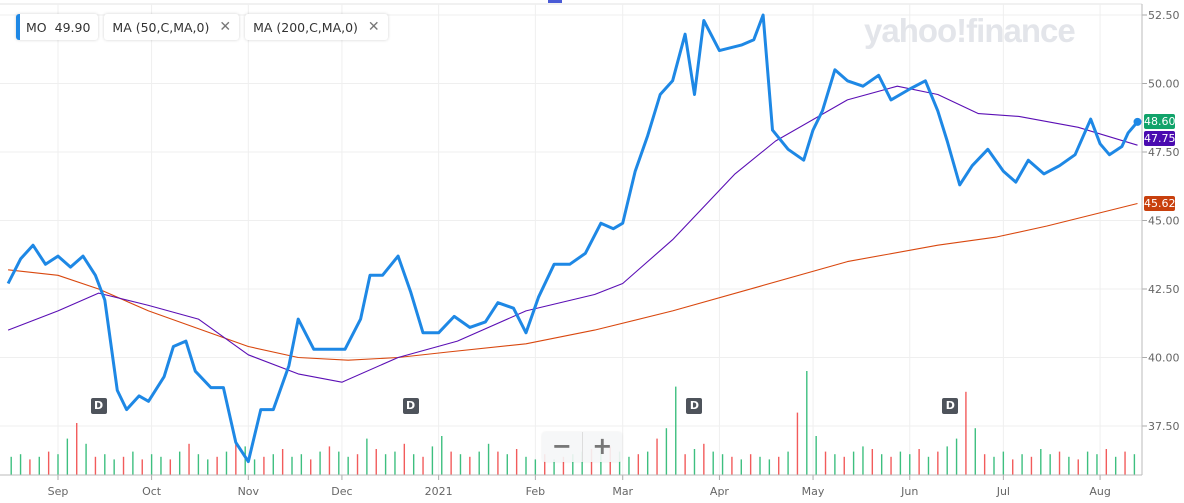  I want to click on study-chip-ma50: MA (50,C,MA,0) ✕, so click(172, 27).